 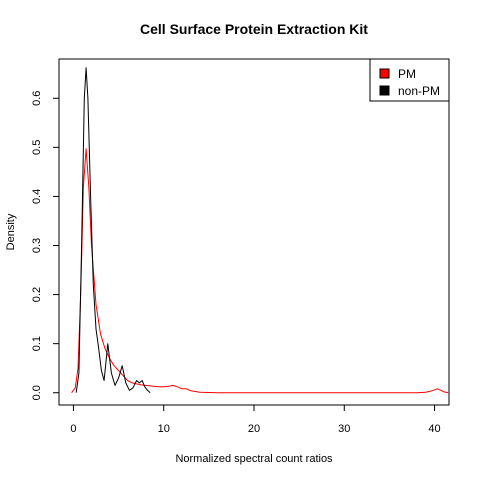 I want to click on x-tick-label: 30, so click(x=344, y=429).